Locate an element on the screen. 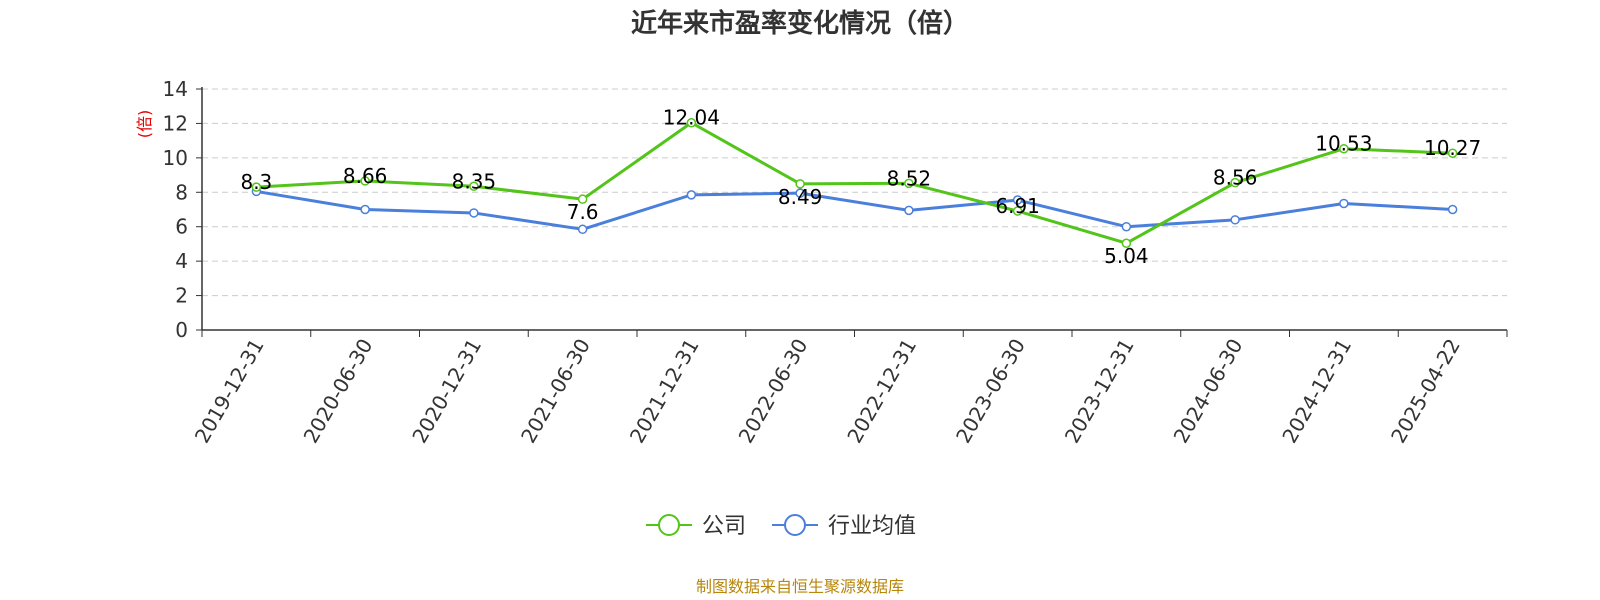 This screenshot has height=600, width=1600. x-tick-label: 2023-12-31 is located at coordinates (1099, 391).